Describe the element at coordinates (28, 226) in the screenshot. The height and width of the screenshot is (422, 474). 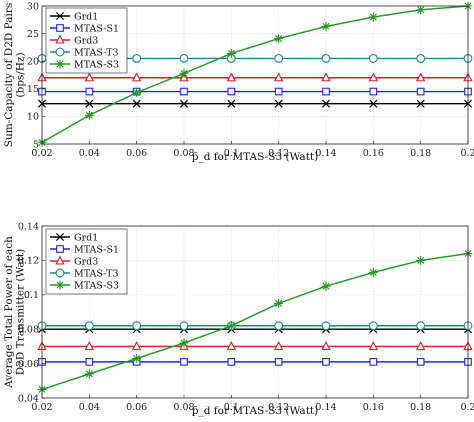
I see `y-tick-label: 0.14` at that location.